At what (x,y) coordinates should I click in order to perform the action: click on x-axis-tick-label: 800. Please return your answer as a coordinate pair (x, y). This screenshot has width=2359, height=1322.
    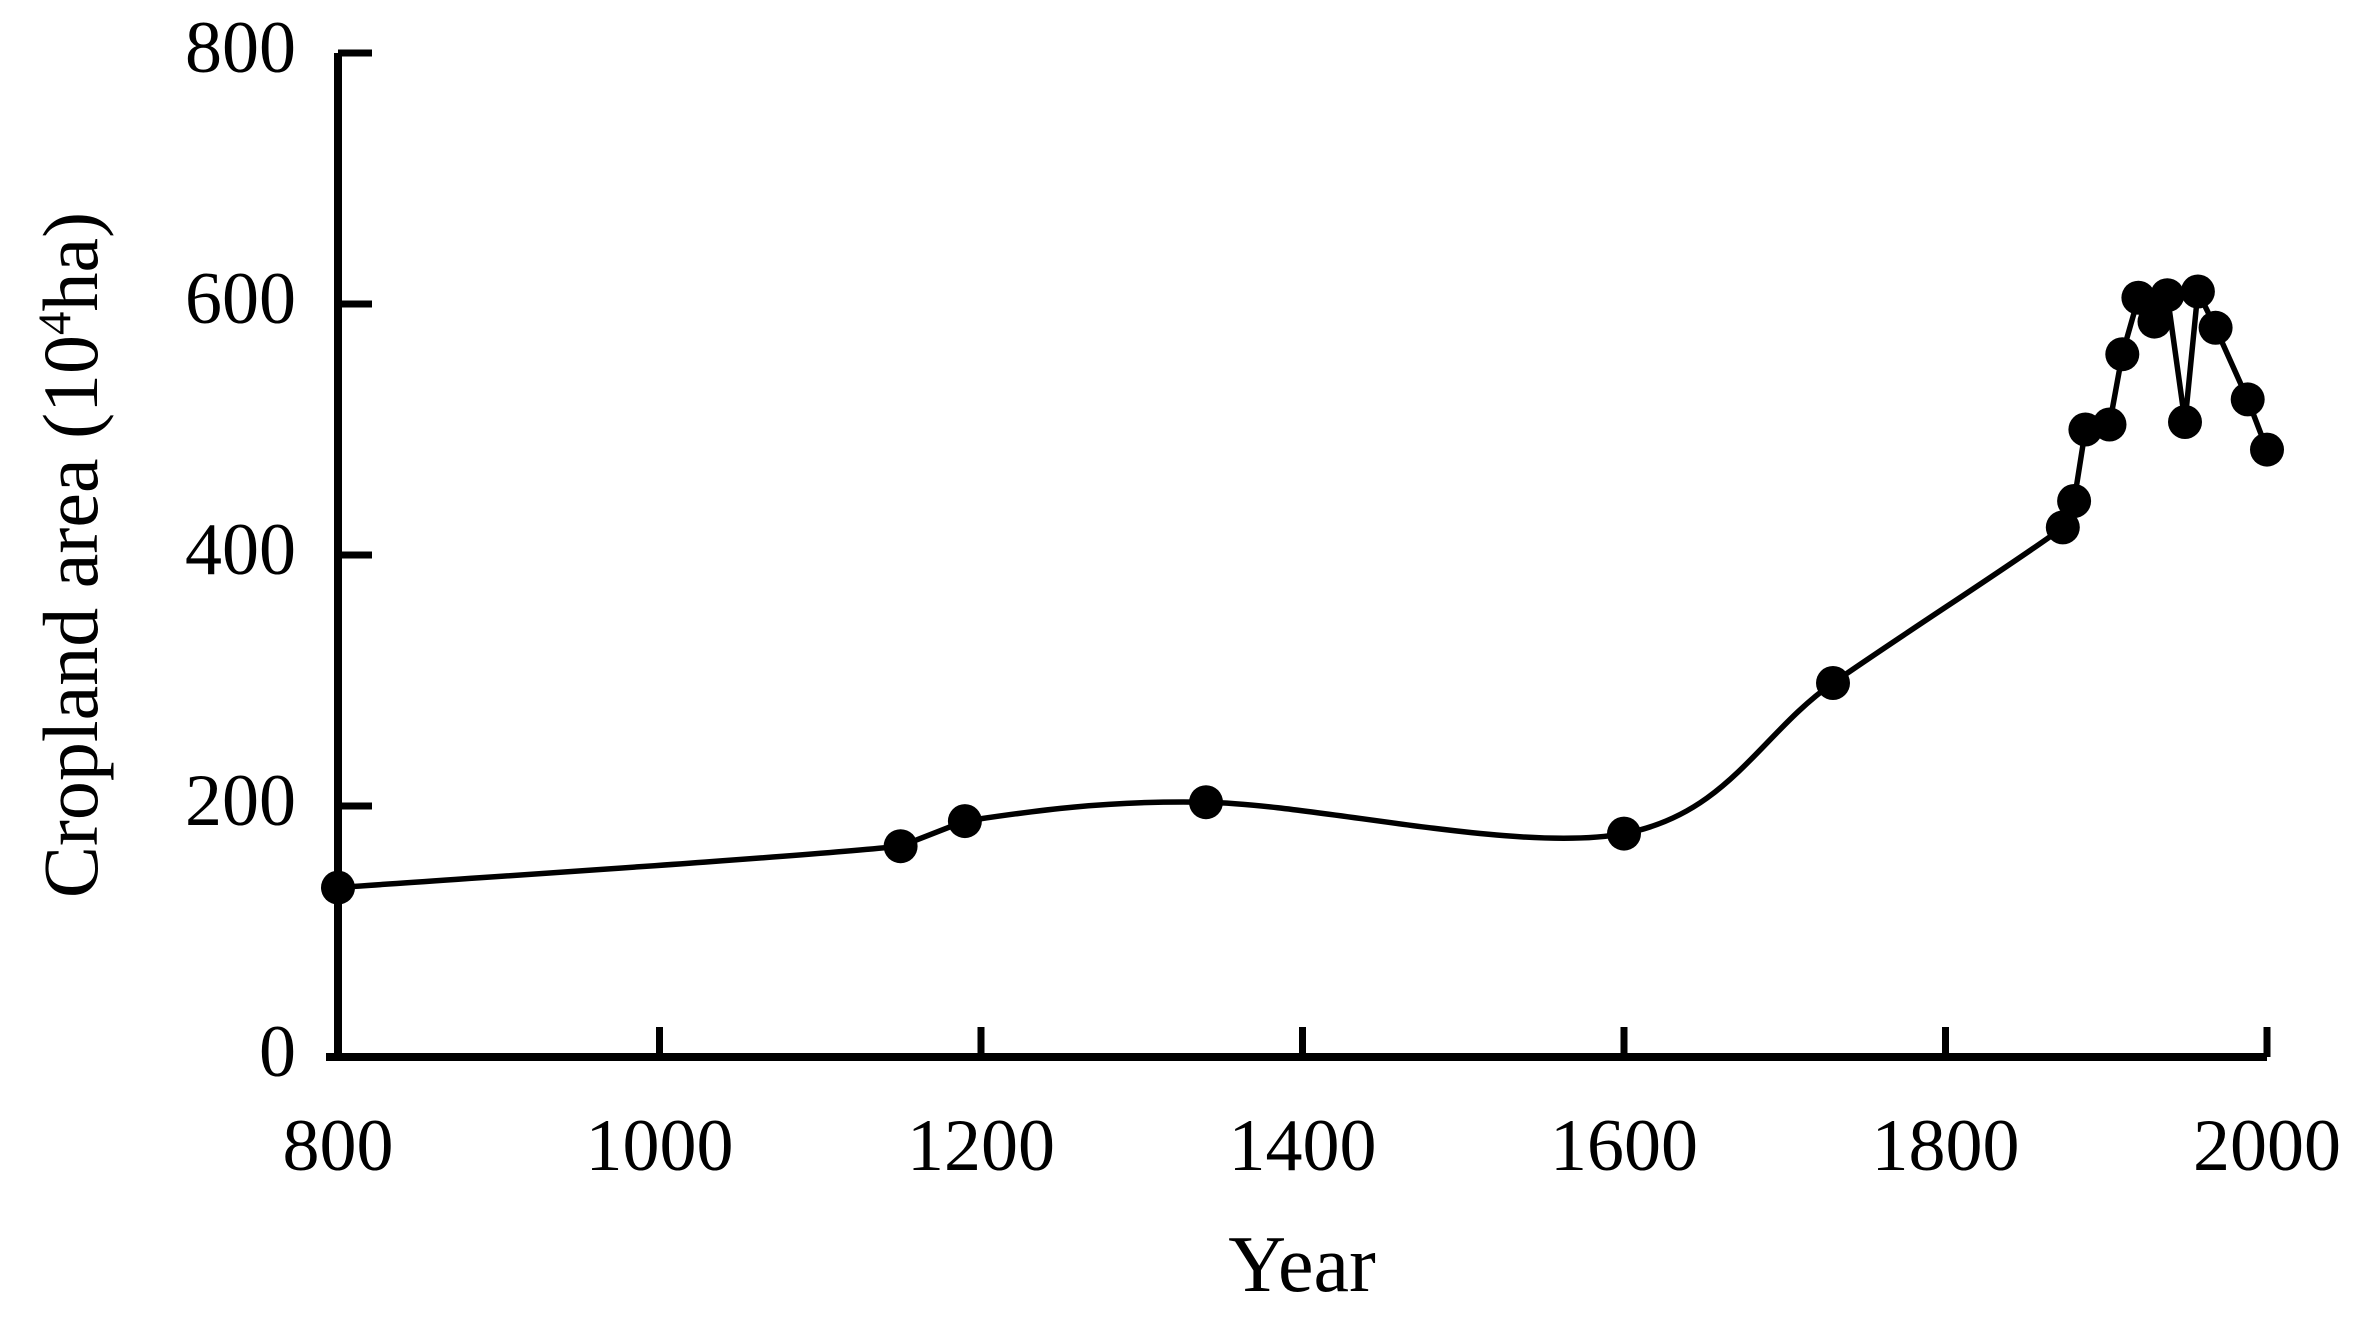
    Looking at the image, I should click on (338, 1146).